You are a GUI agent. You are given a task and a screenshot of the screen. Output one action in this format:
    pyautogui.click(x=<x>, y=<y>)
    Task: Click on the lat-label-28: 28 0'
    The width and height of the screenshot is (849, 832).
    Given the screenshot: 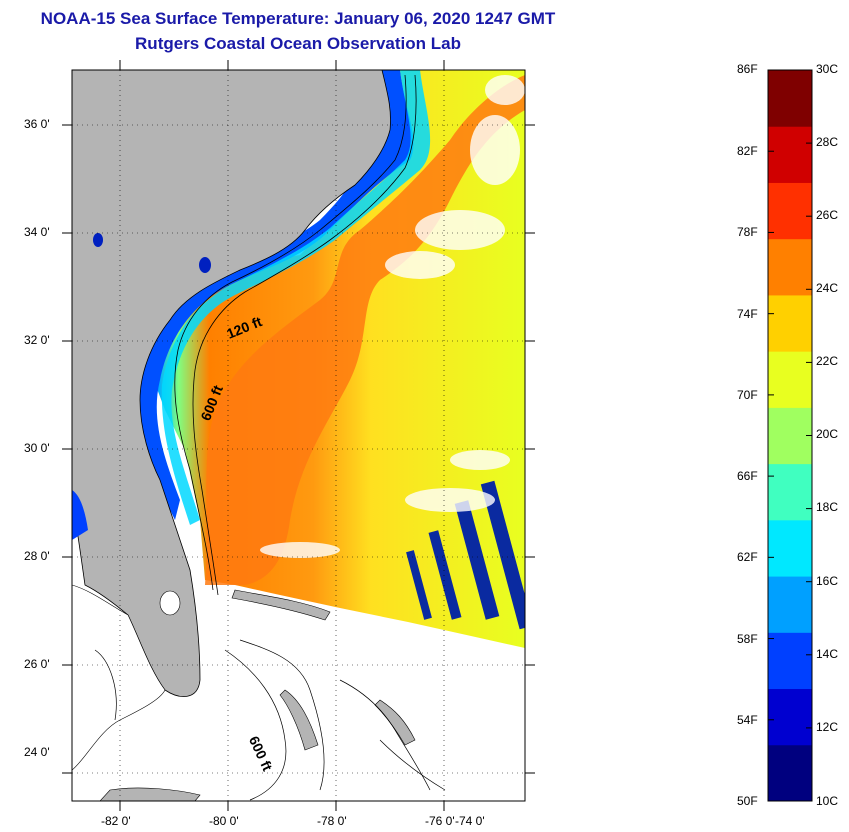 What is the action you would take?
    pyautogui.click(x=37, y=556)
    